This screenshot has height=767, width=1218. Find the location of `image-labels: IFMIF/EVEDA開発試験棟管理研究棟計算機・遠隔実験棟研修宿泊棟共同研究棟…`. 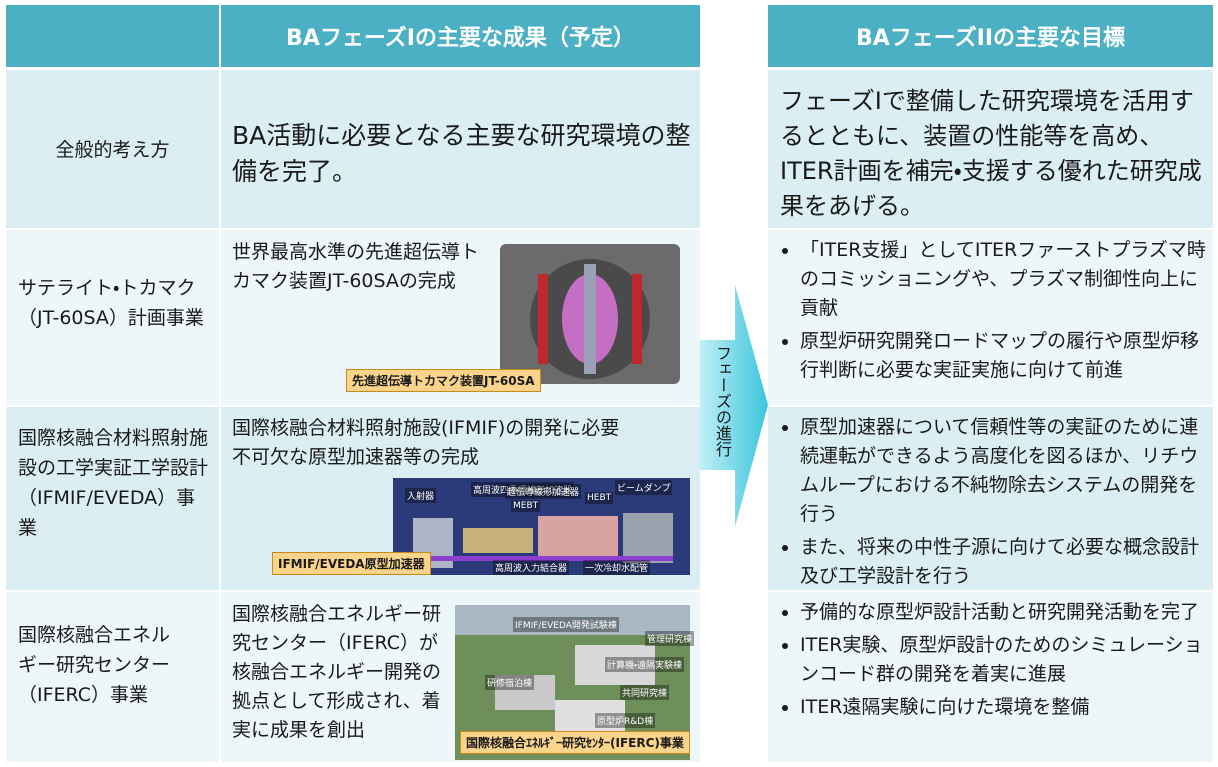

image-labels: IFMIF/EVEDA開発試験棟管理研究棟計算機・遠隔実験棟研修宿泊棟共同研究棟… is located at coordinates (575, 682).